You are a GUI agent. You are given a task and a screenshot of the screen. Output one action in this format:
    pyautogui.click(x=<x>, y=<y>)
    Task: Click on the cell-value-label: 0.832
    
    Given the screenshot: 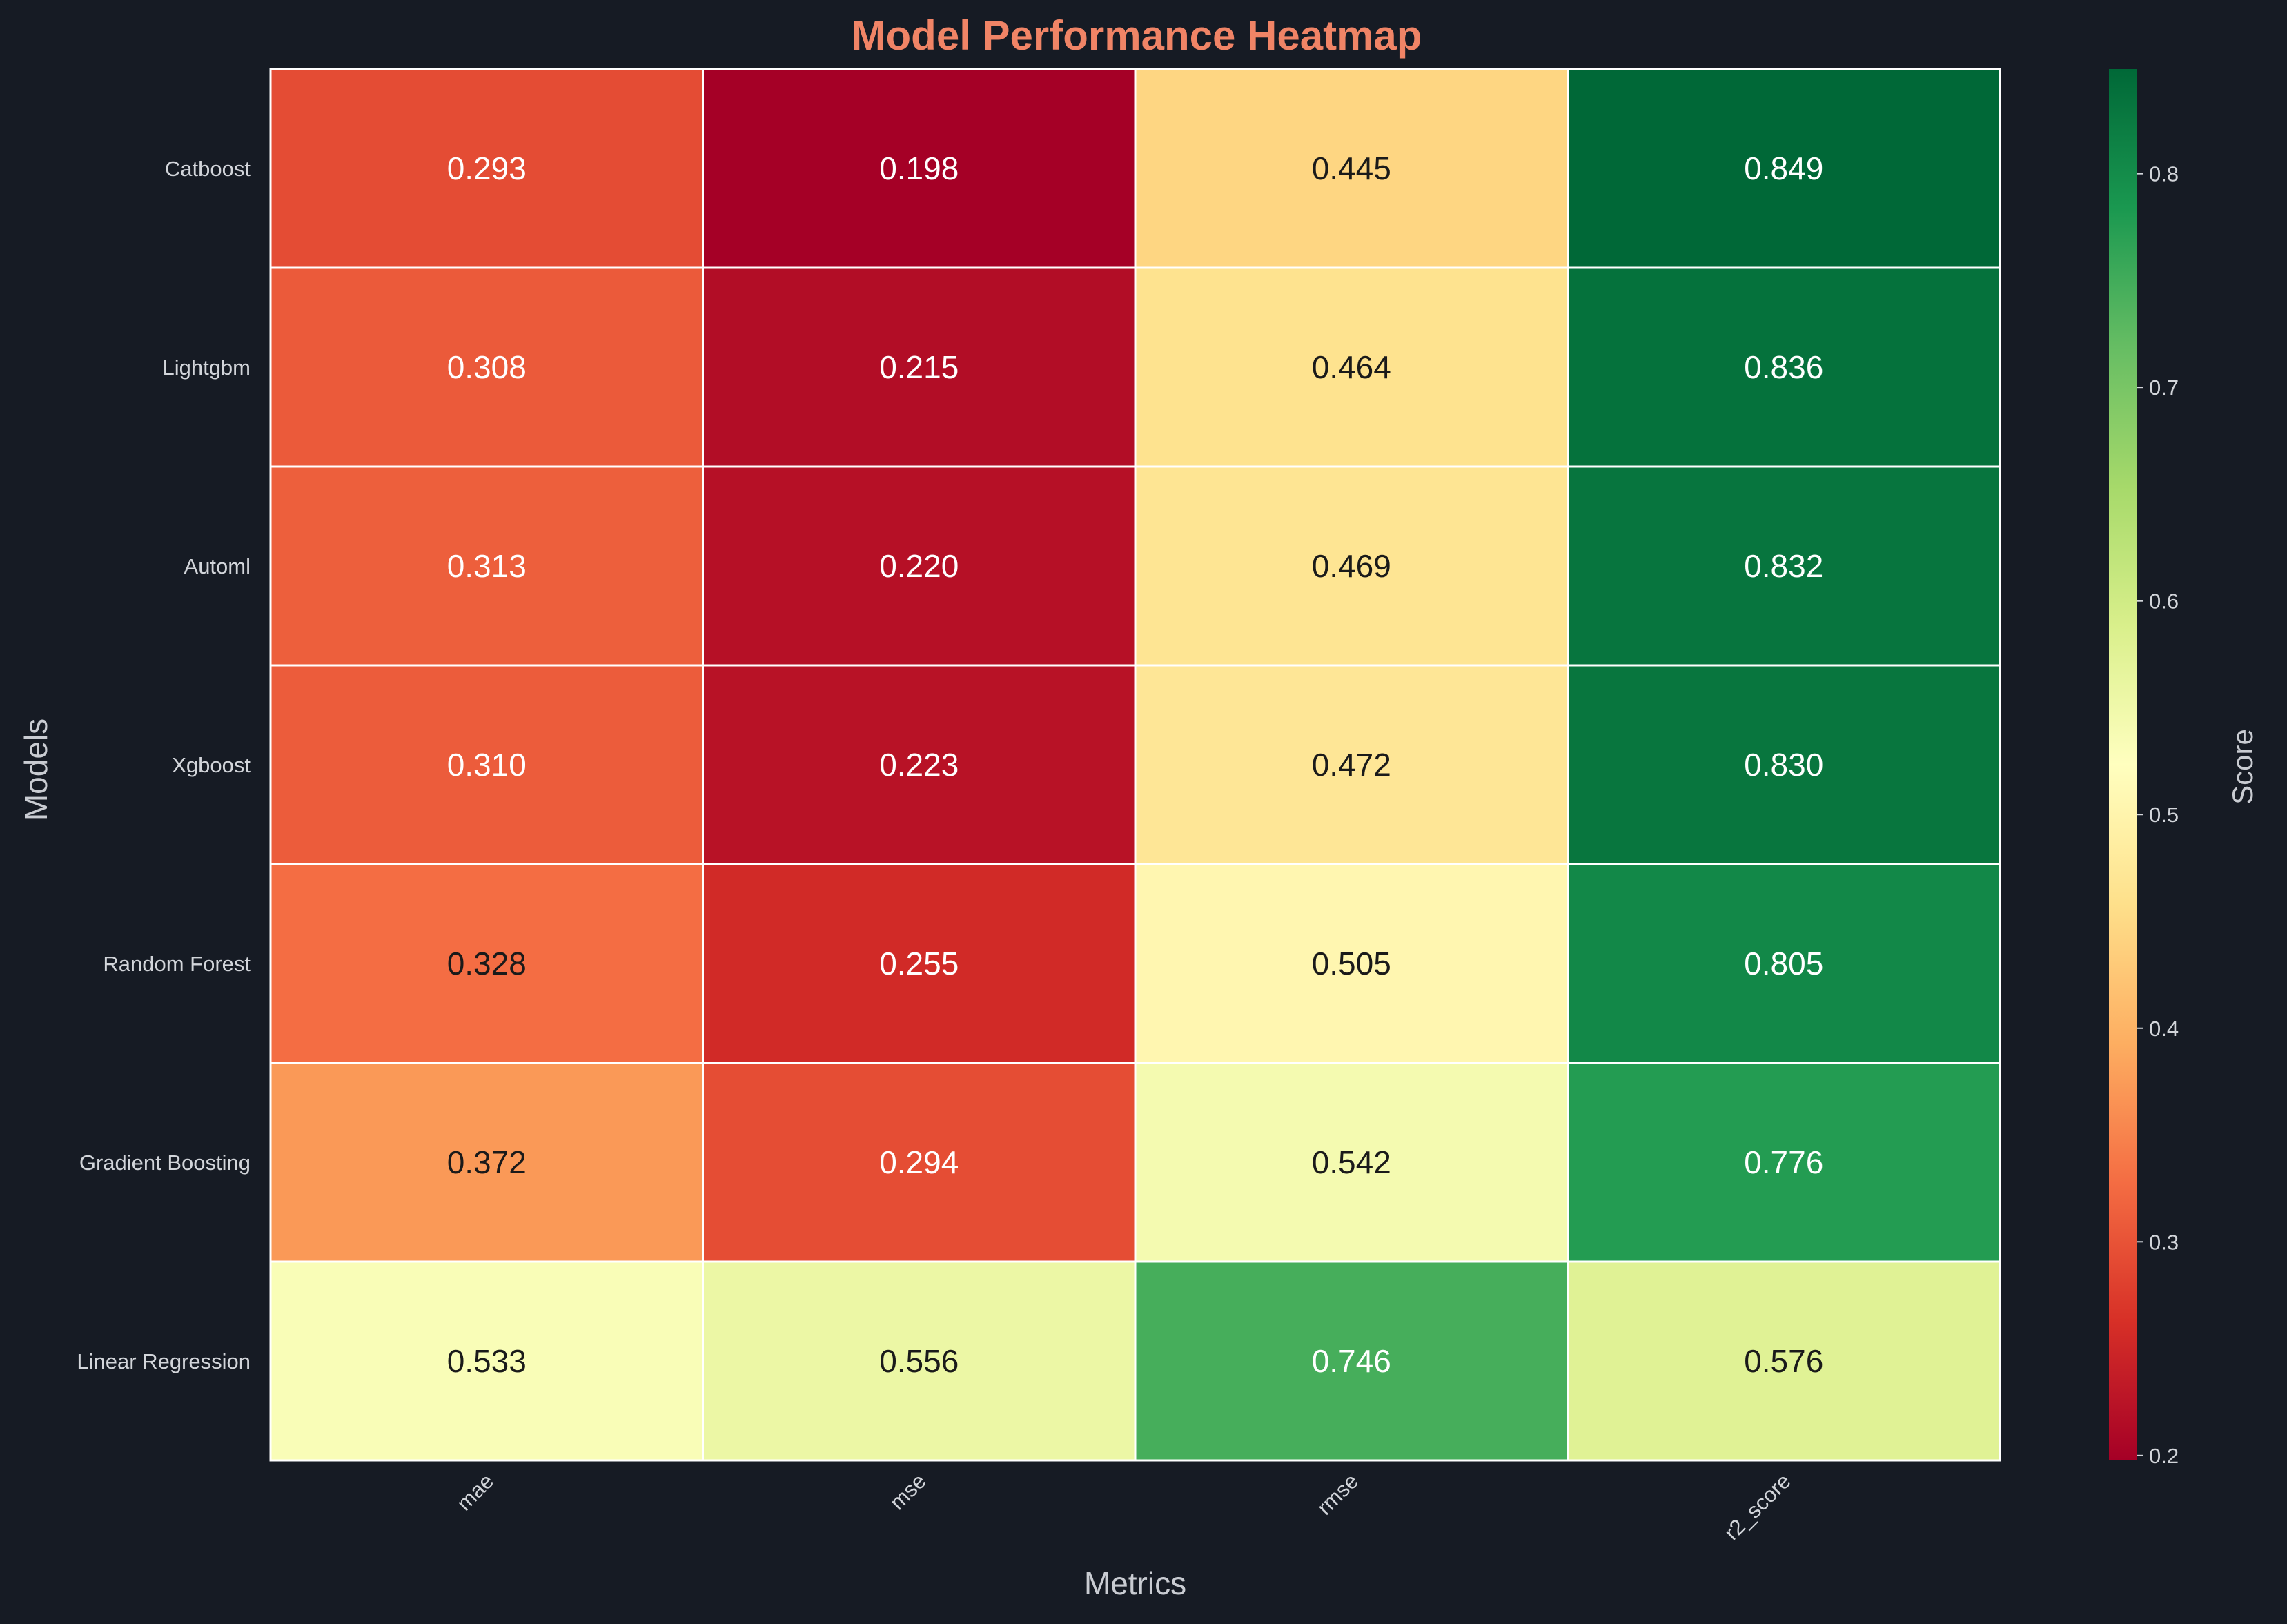 What is the action you would take?
    pyautogui.click(x=1783, y=566)
    